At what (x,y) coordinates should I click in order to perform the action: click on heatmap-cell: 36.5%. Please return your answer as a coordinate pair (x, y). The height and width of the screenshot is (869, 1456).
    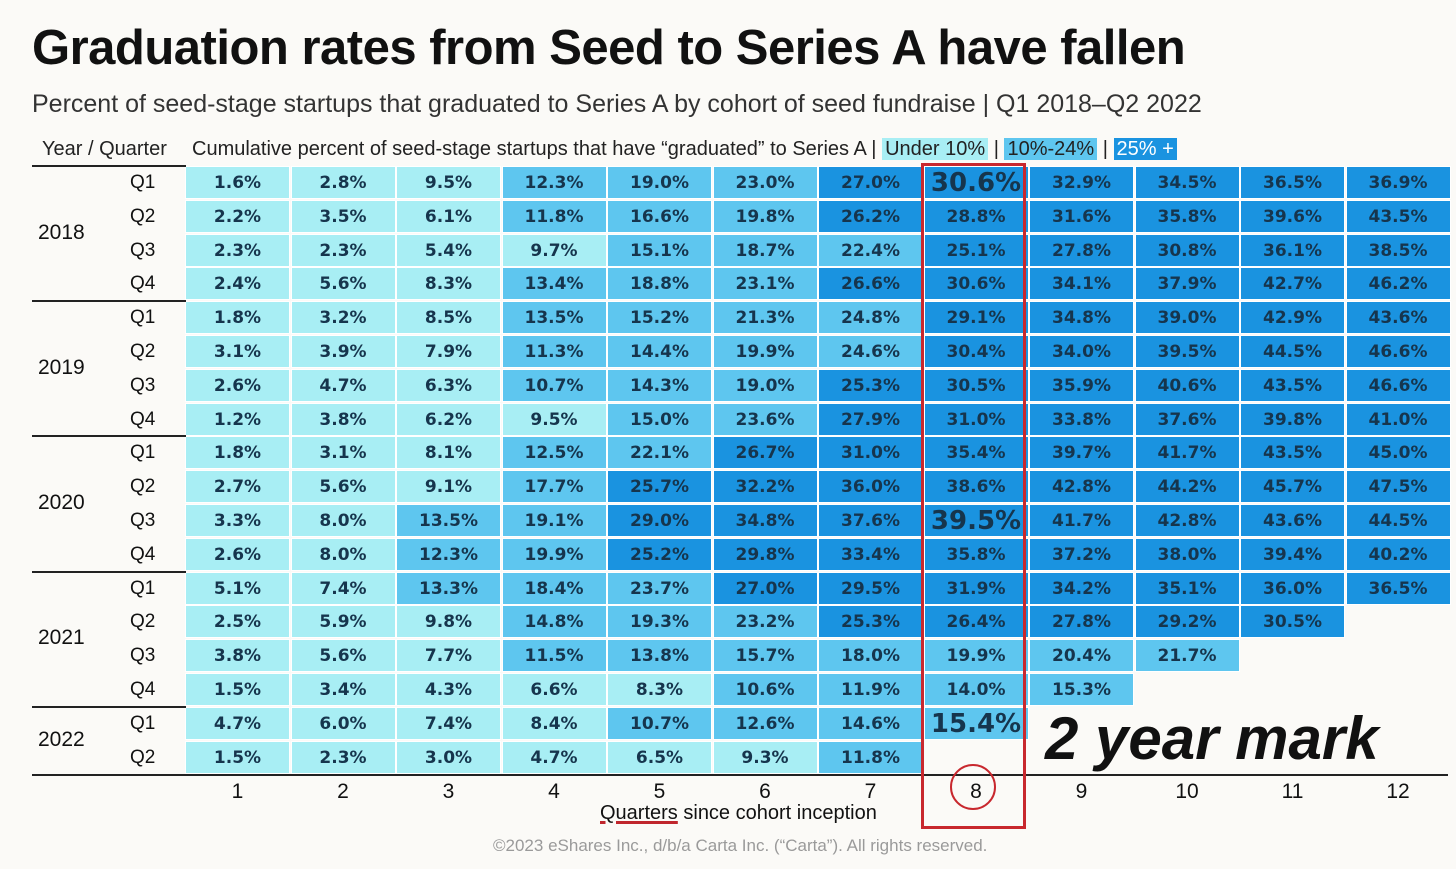
    Looking at the image, I should click on (1292, 182).